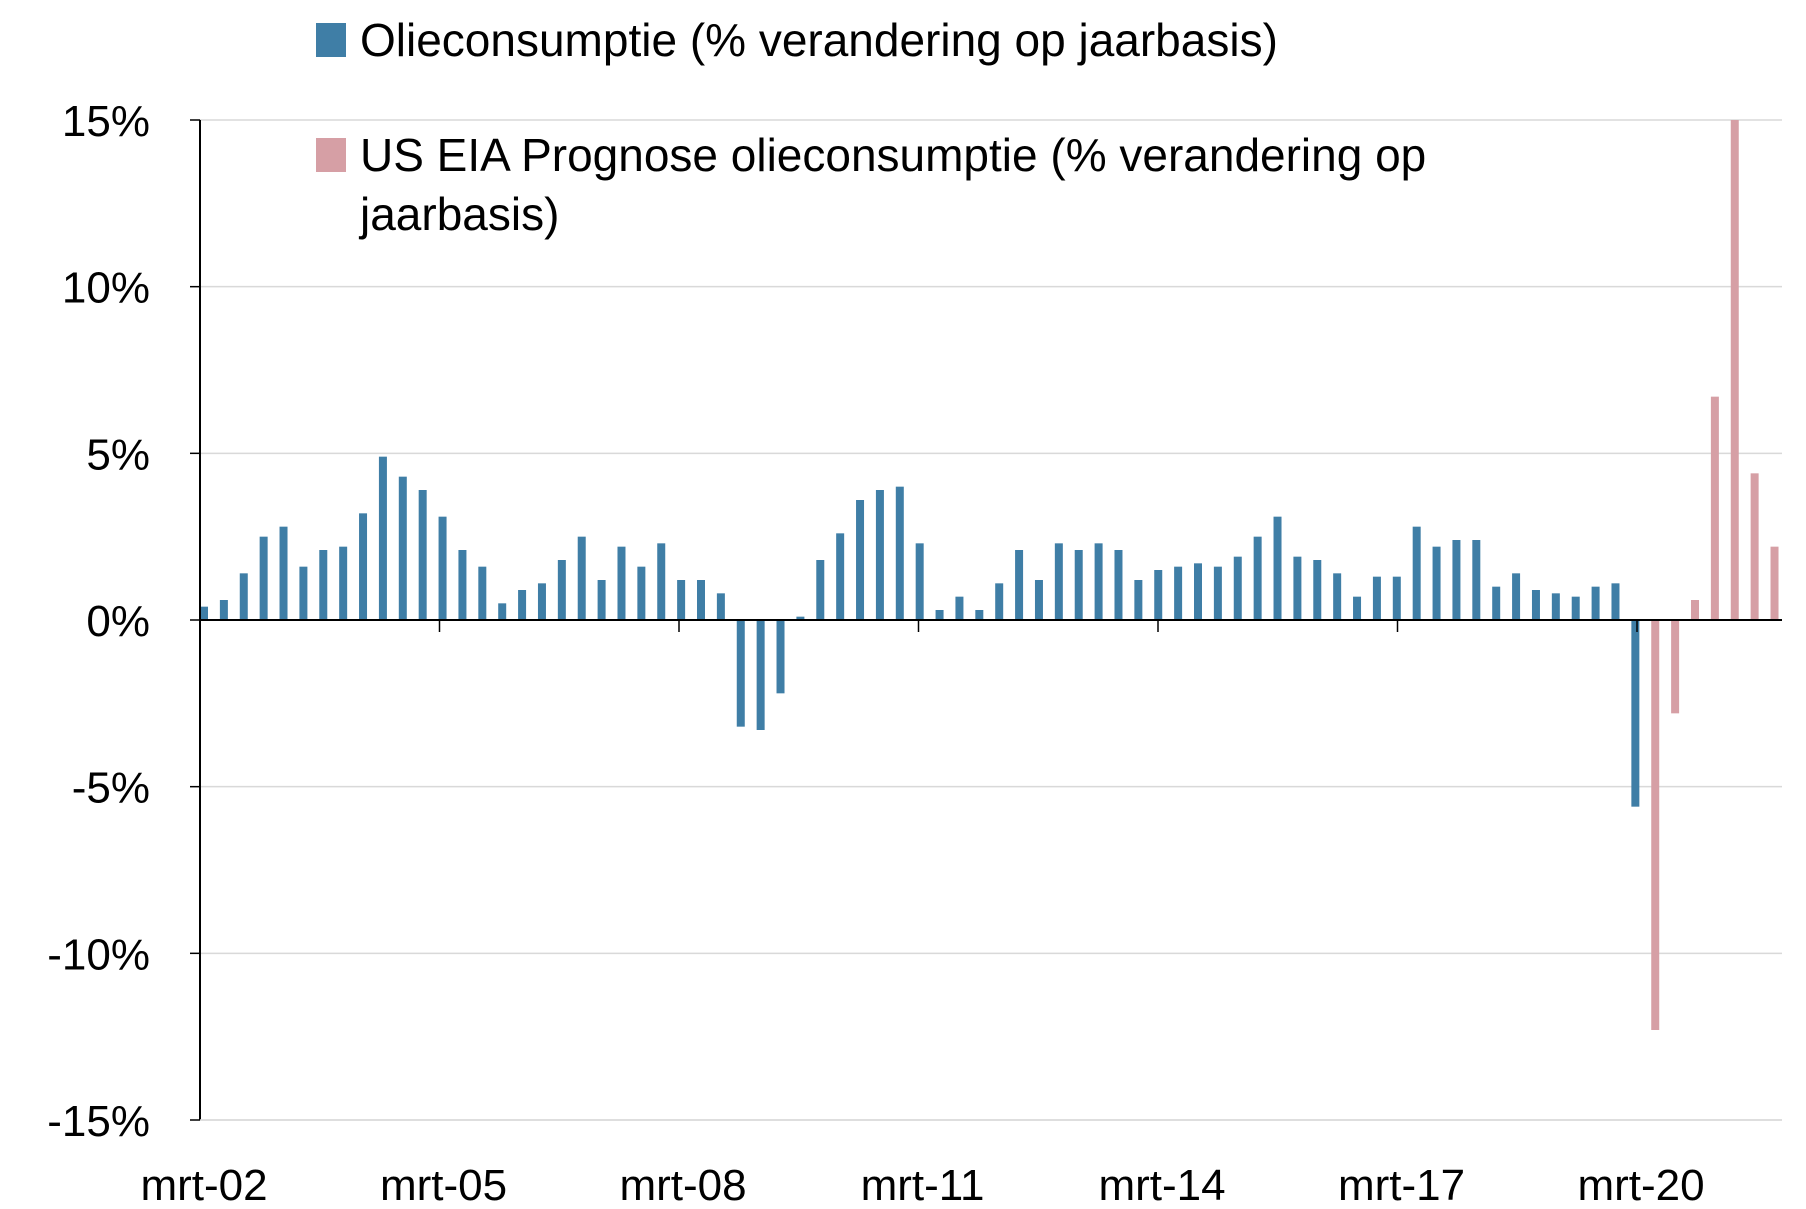  I want to click on y-tick-label: 5%, so click(118, 454).